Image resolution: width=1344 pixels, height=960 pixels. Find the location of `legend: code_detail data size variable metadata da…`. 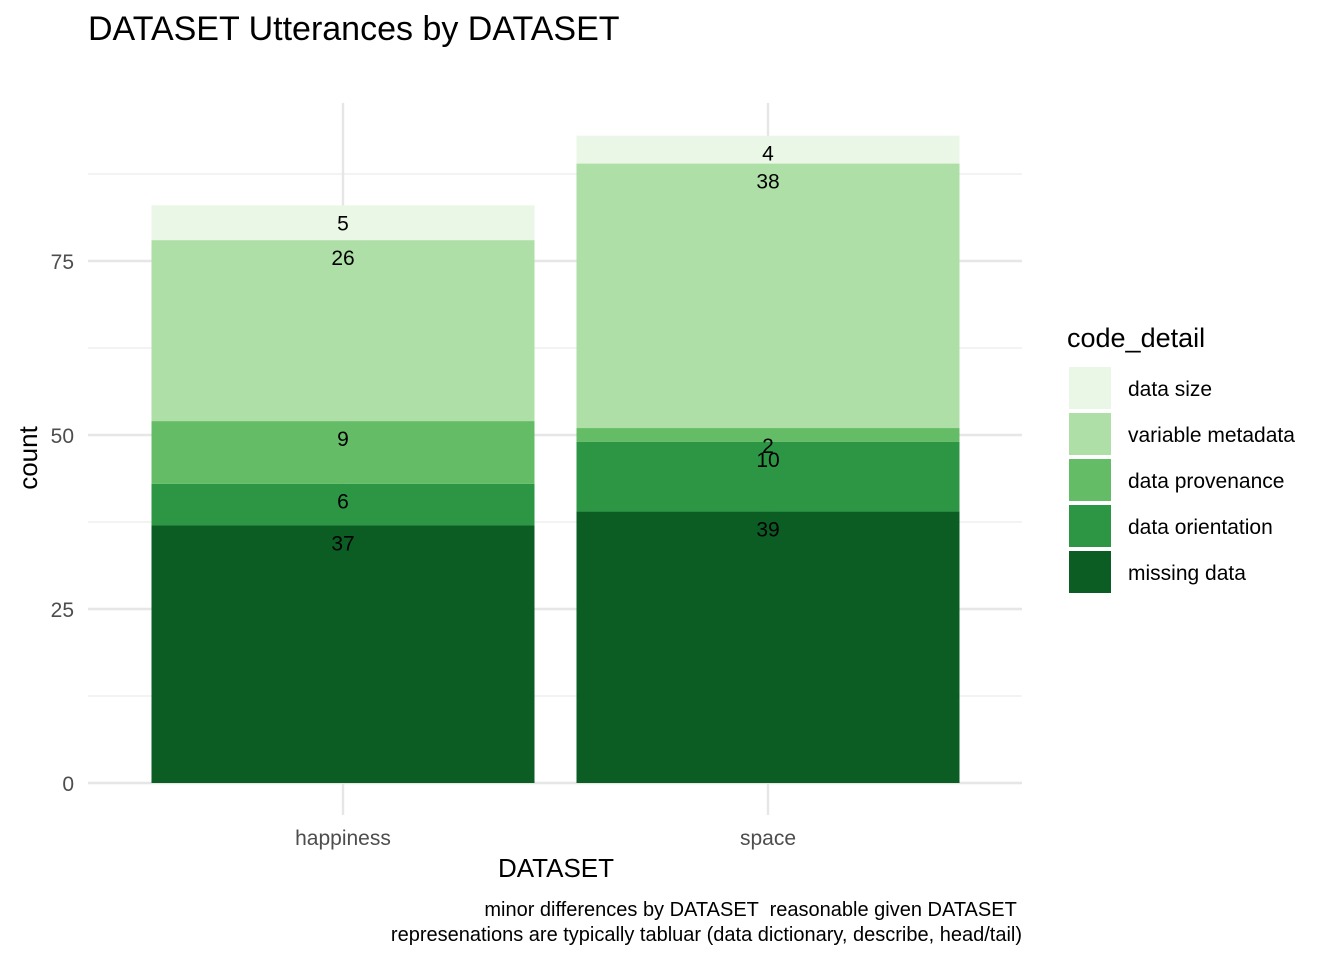

legend: code_detail data size variable metadata da… is located at coordinates (1181, 458).